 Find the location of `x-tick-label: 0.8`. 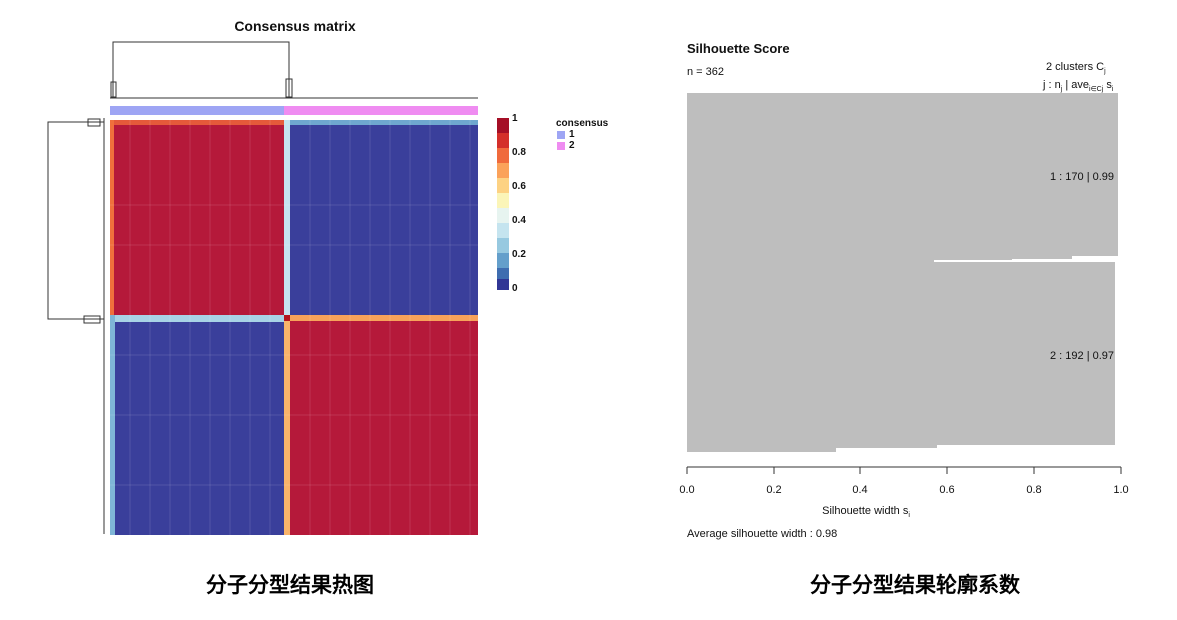

x-tick-label: 0.8 is located at coordinates (1034, 490).